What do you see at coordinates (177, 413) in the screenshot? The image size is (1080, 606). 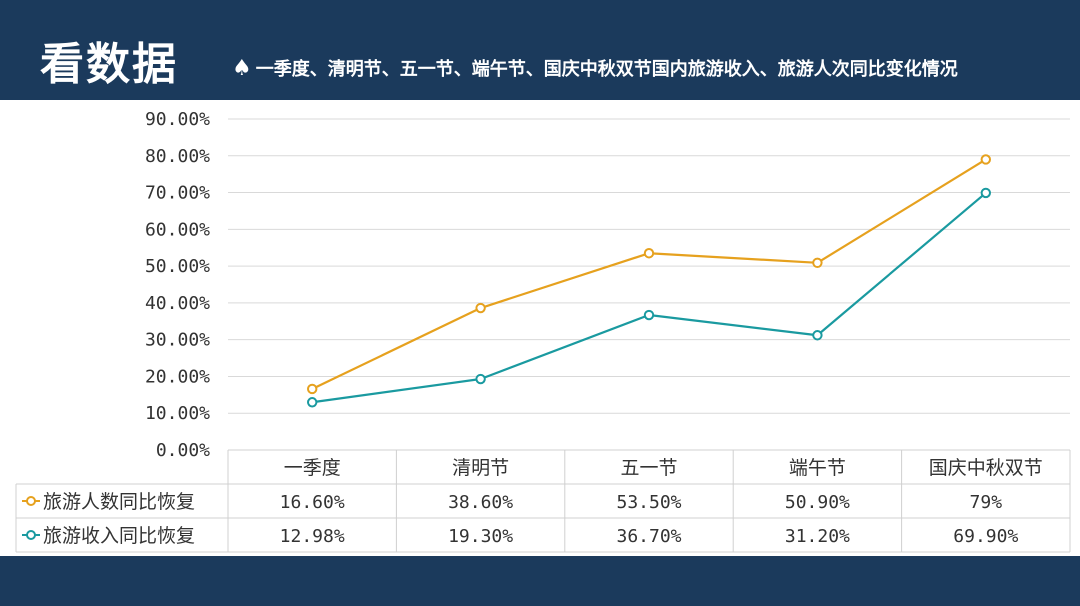 I see `y-tick-label: 10.00%` at bounding box center [177, 413].